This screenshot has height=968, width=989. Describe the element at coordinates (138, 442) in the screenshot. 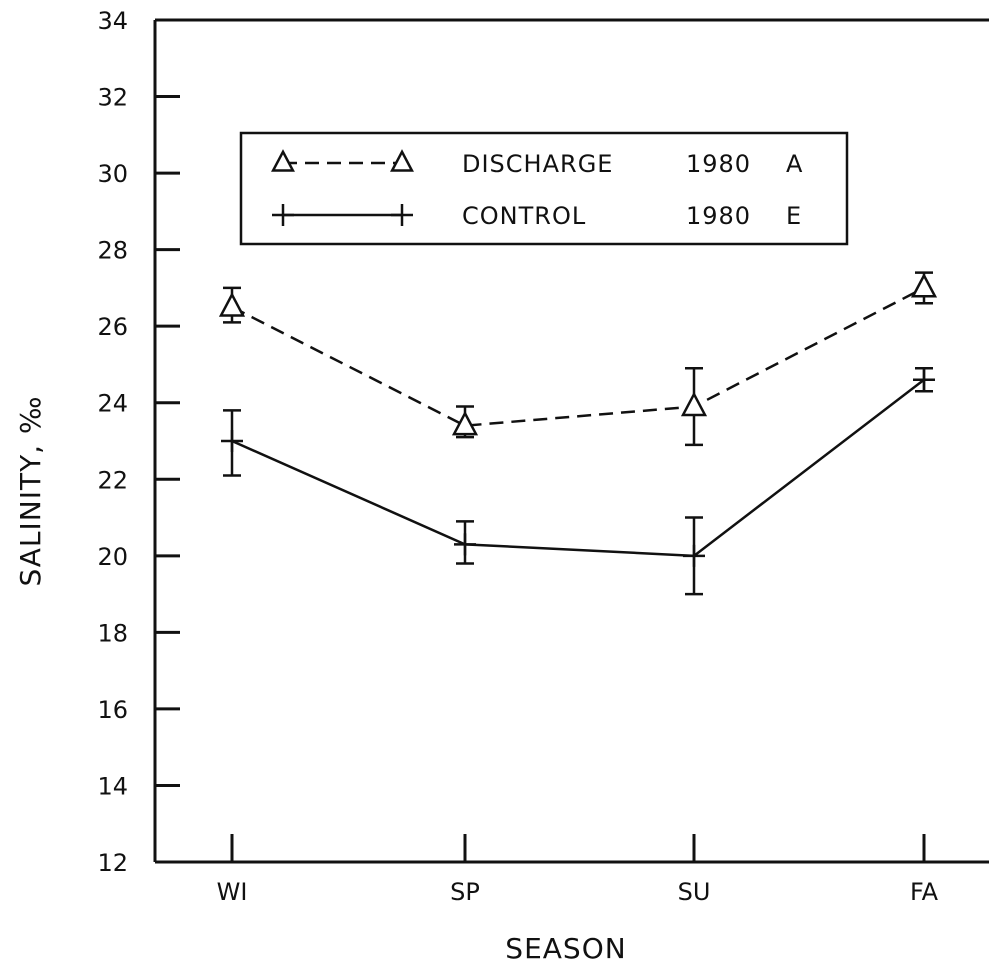

I see `y-axis-ticks: 12 14 16 18 20 22 24 26 28 30 32 34` at that location.